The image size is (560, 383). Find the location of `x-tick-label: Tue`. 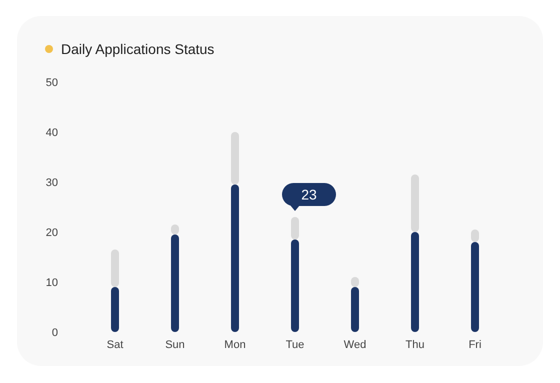

x-tick-label: Tue is located at coordinates (295, 344).